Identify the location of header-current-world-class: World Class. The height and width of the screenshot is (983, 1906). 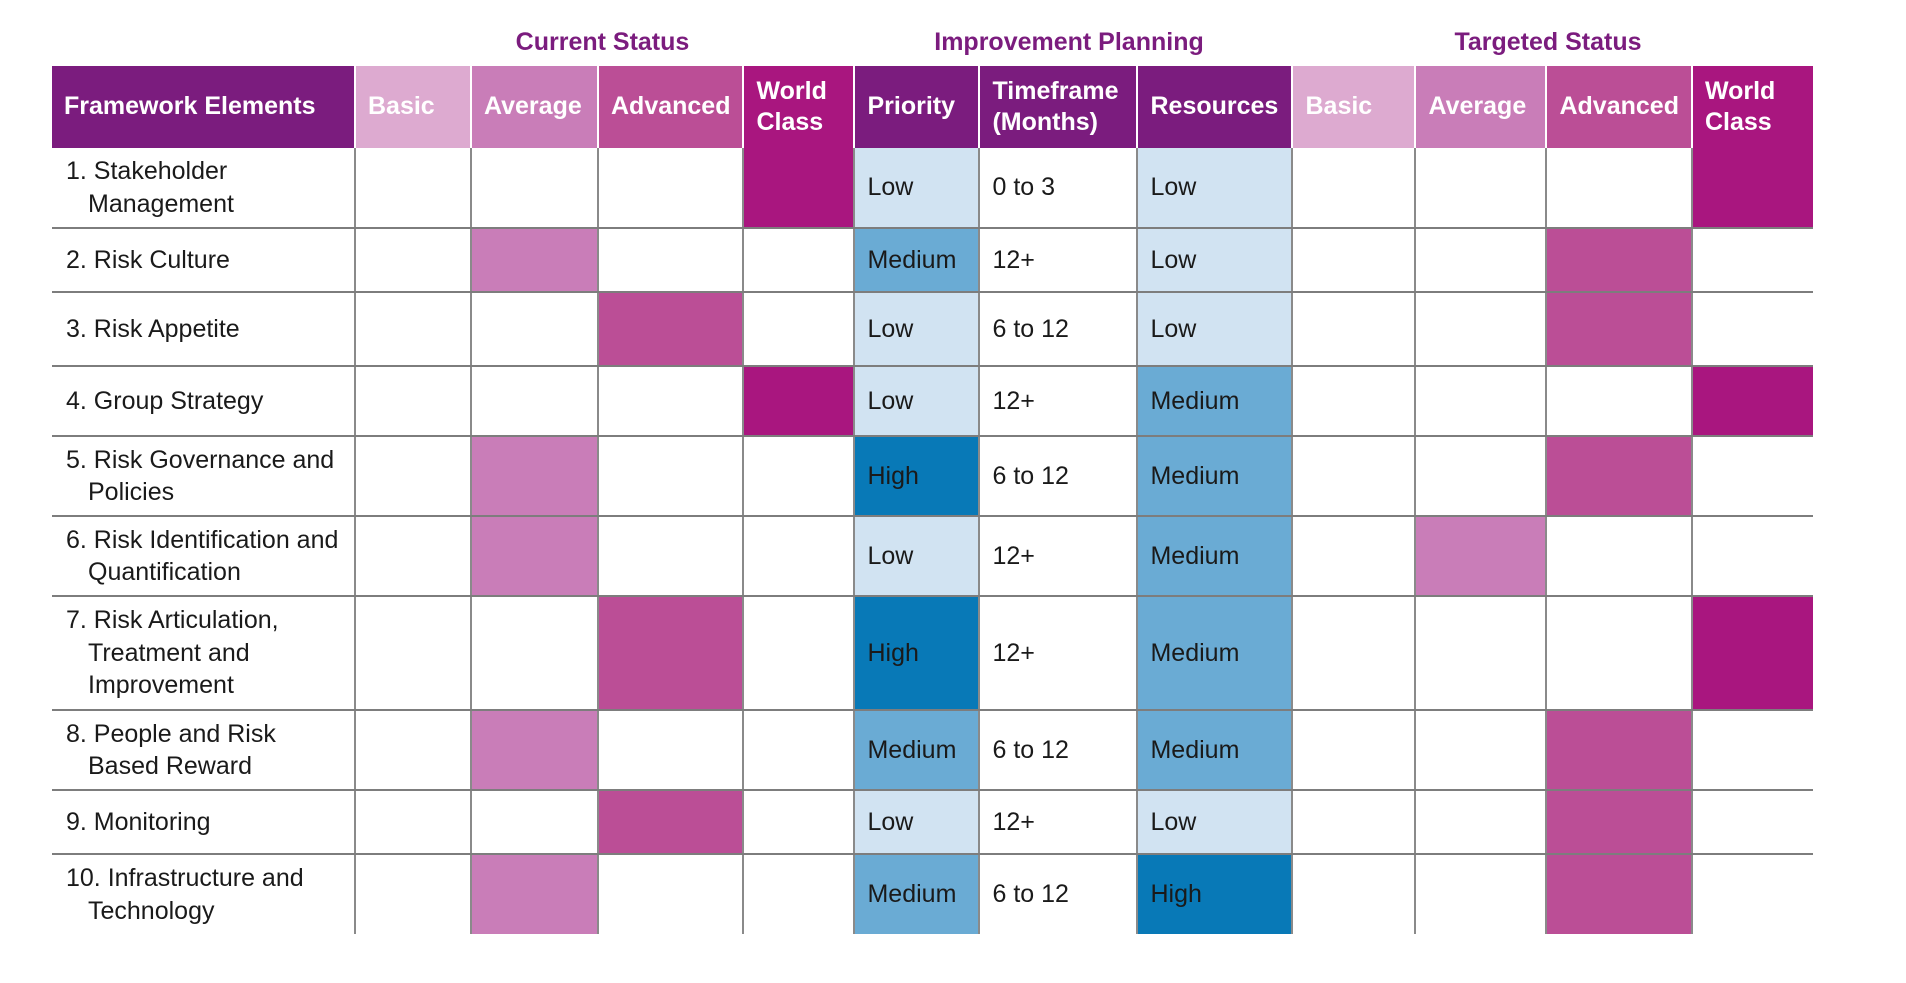
(799, 107).